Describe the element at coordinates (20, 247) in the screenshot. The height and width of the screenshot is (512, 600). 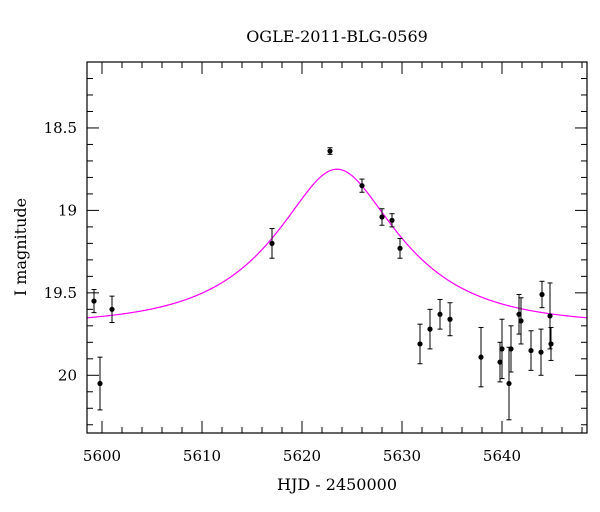
I see `y-axis-label: I magnitude` at that location.